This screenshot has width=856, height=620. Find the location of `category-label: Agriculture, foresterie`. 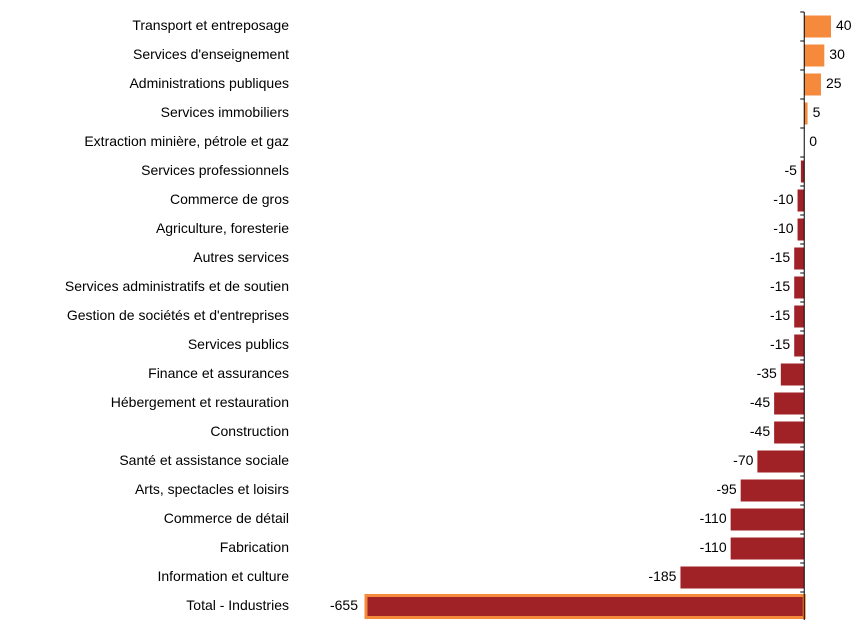

category-label: Agriculture, foresterie is located at coordinates (222, 228).